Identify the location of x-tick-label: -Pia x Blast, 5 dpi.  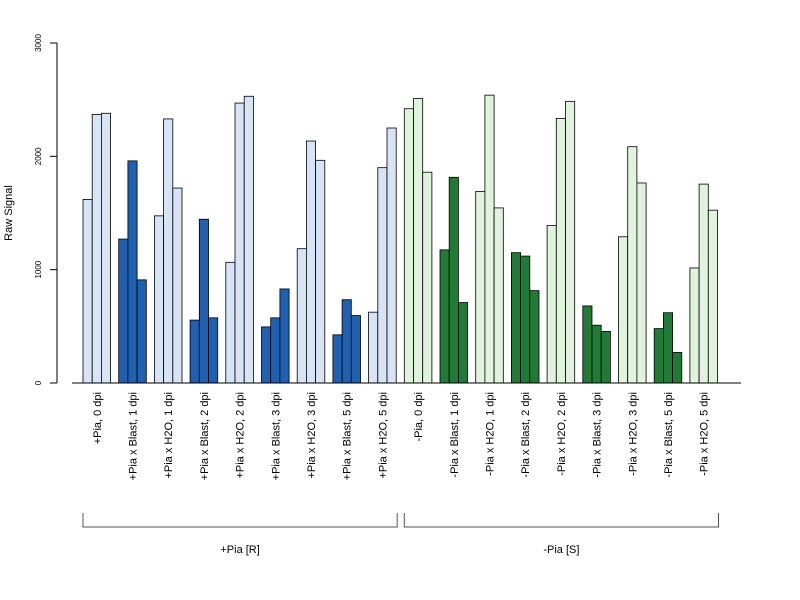
(669, 435).